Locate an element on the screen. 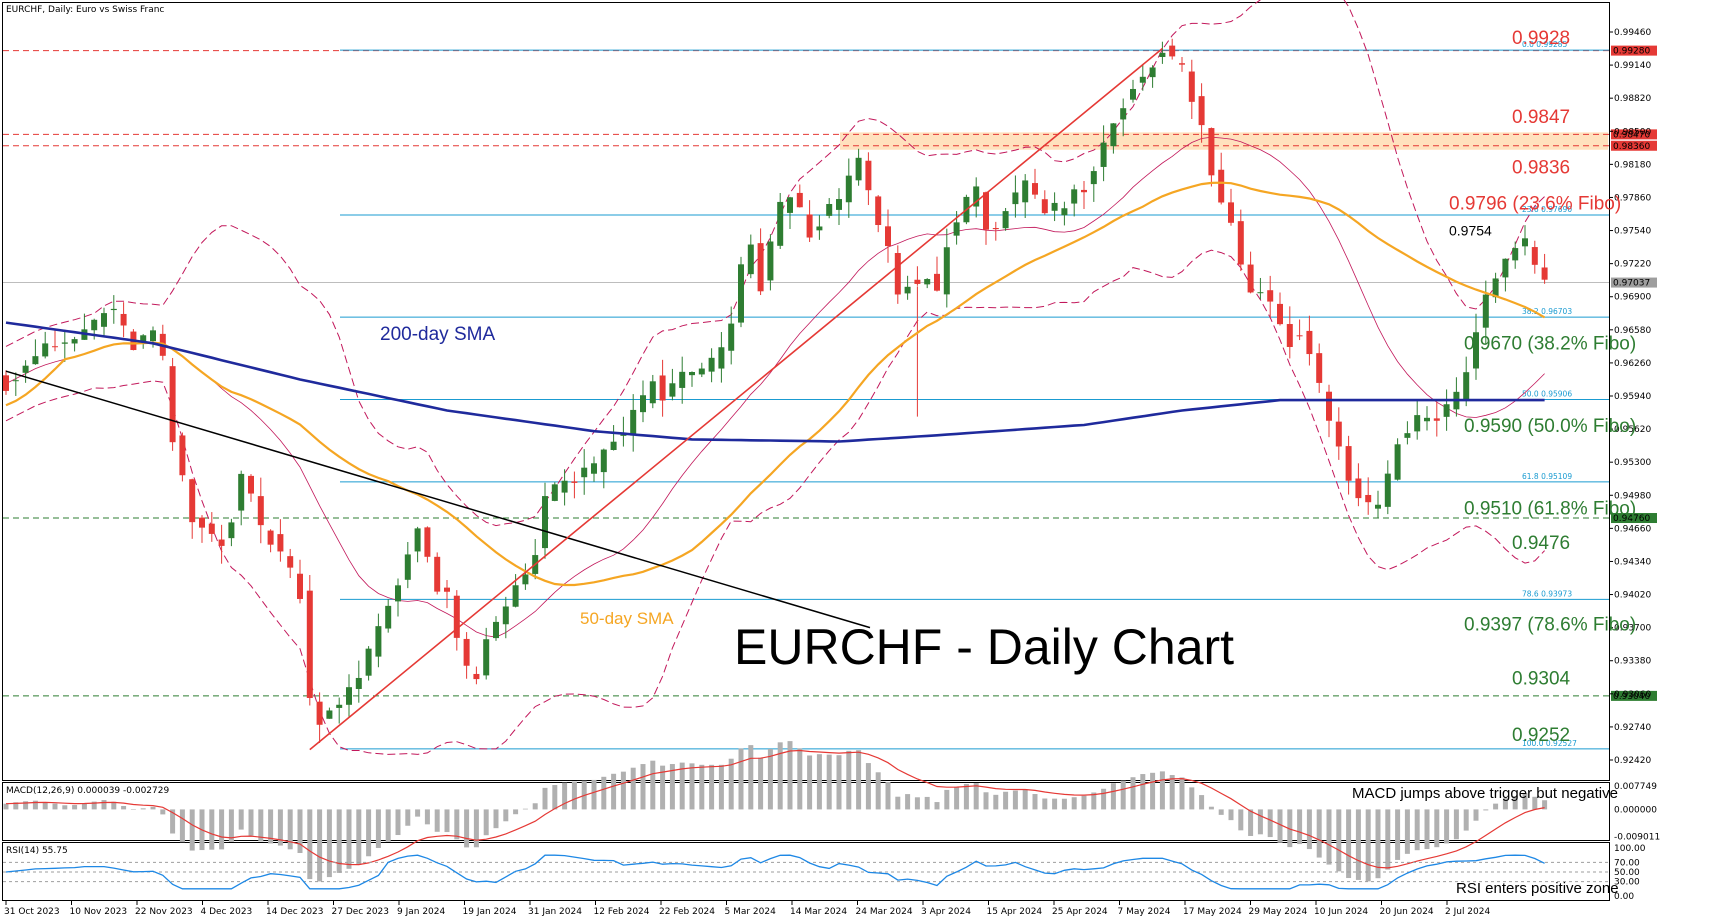  sma200-label: 200-day SMA is located at coordinates (437, 334).